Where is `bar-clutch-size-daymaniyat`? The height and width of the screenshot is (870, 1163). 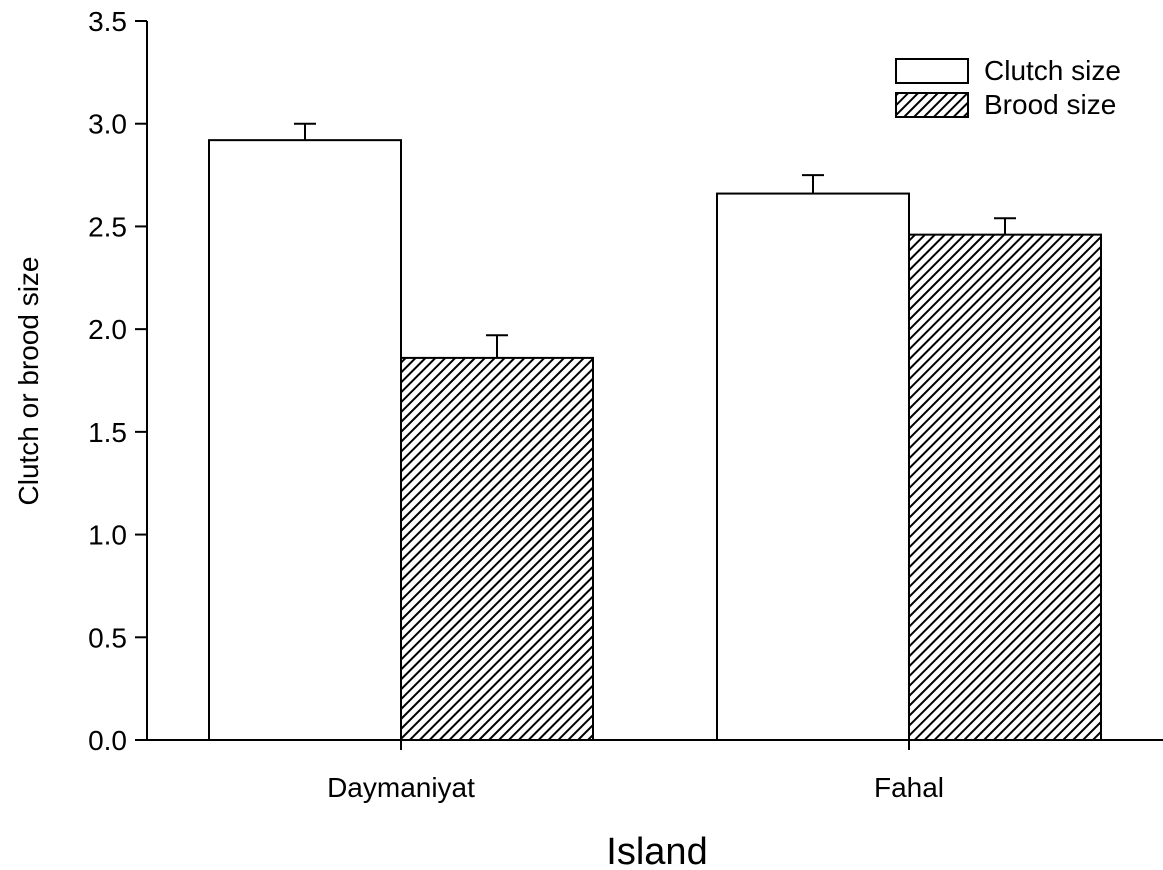 bar-clutch-size-daymaniyat is located at coordinates (305, 440).